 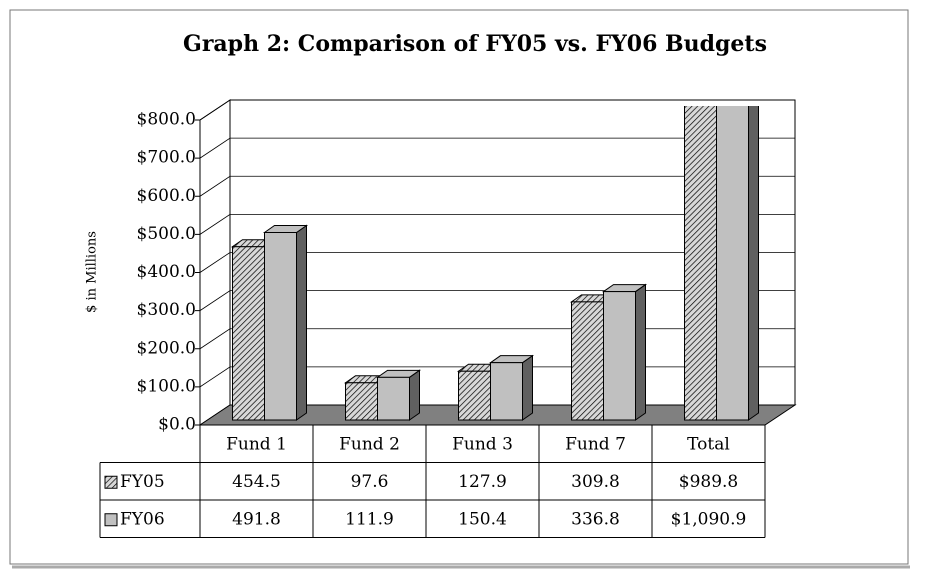 I want to click on bar-top, so click(x=738, y=2).